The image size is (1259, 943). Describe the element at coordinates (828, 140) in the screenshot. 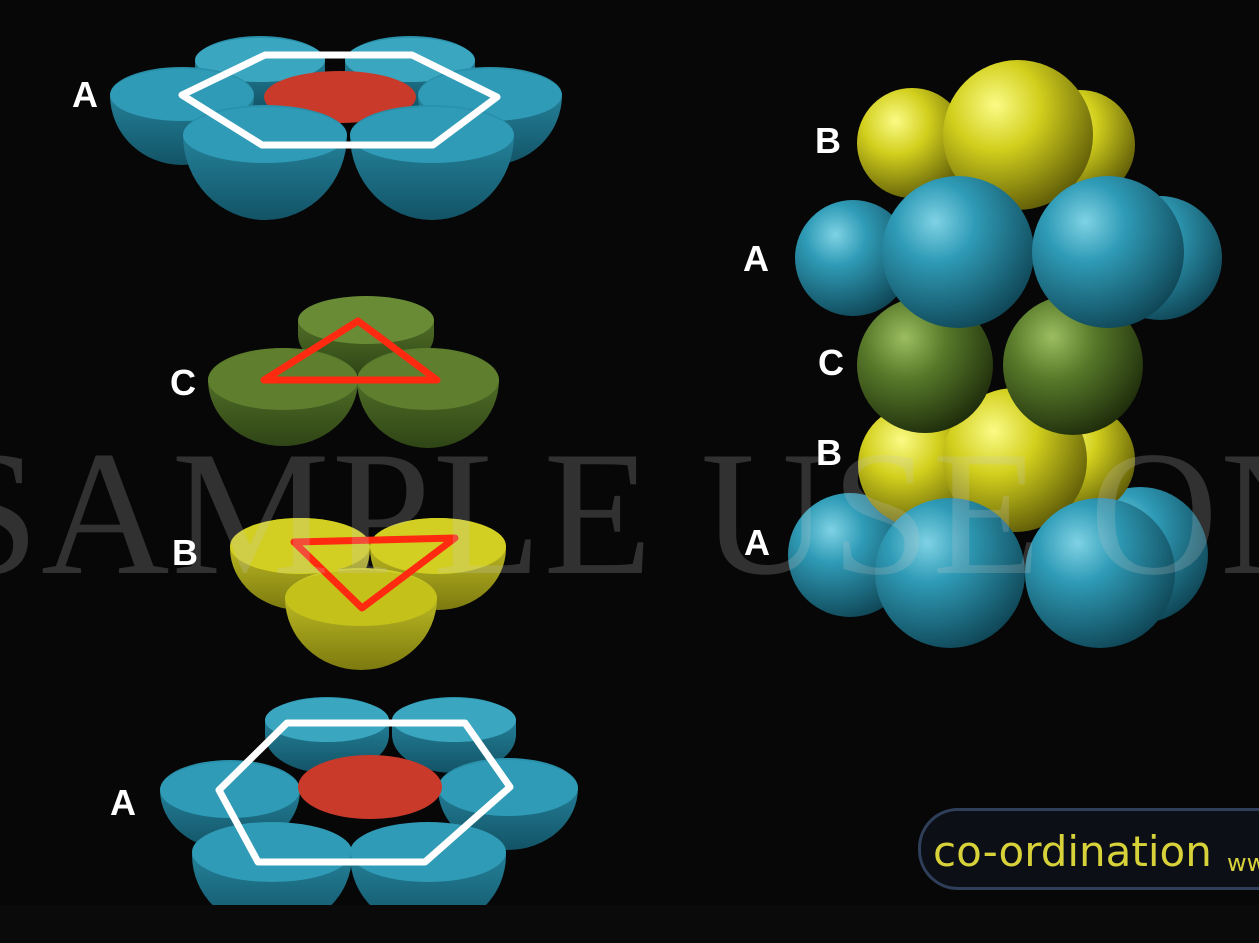

I see `label-right-b-top: B` at that location.